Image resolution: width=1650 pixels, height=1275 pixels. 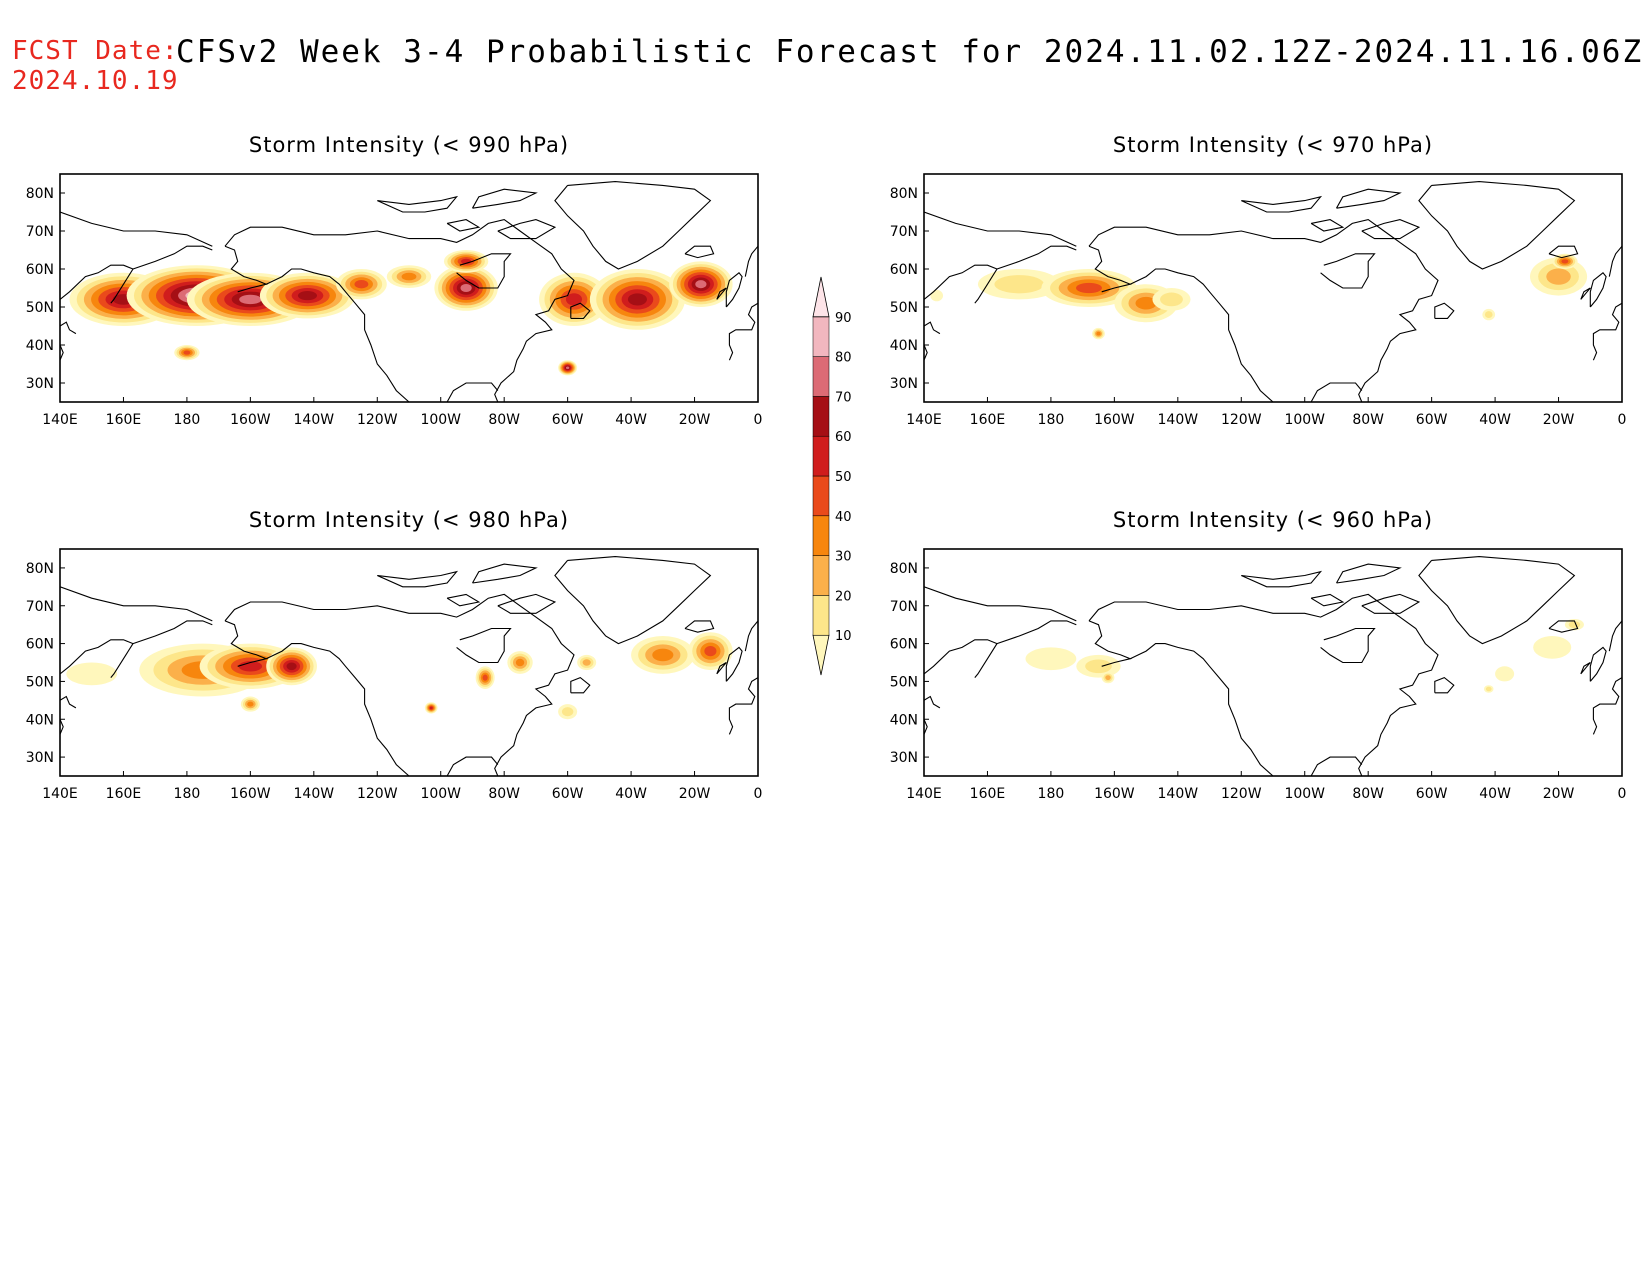 What do you see at coordinates (95, 81) in the screenshot?
I see `forecast-date-value: 2024.10.19` at bounding box center [95, 81].